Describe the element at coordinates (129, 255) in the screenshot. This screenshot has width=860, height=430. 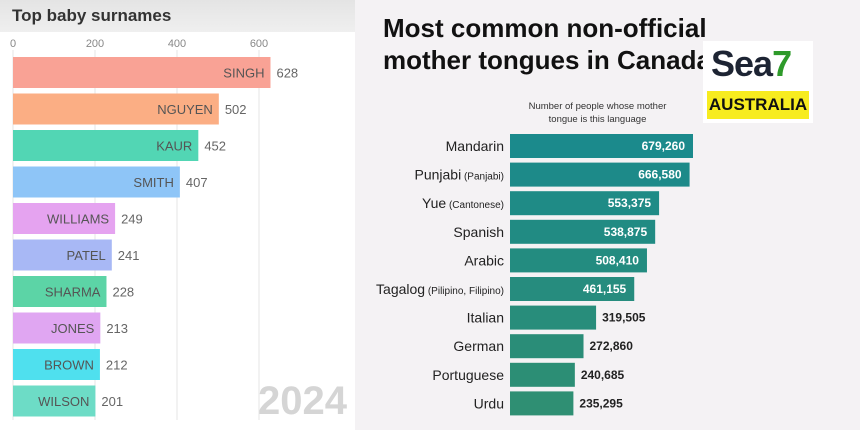
I see `bar-value-label: 241` at that location.